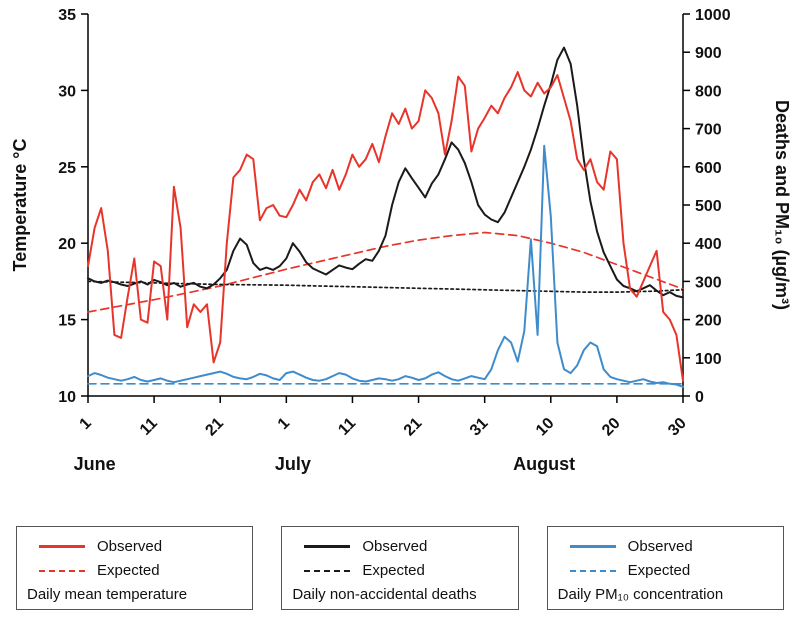 This screenshot has height=631, width=800. I want to click on x-tick-label: 31, so click(479, 427).